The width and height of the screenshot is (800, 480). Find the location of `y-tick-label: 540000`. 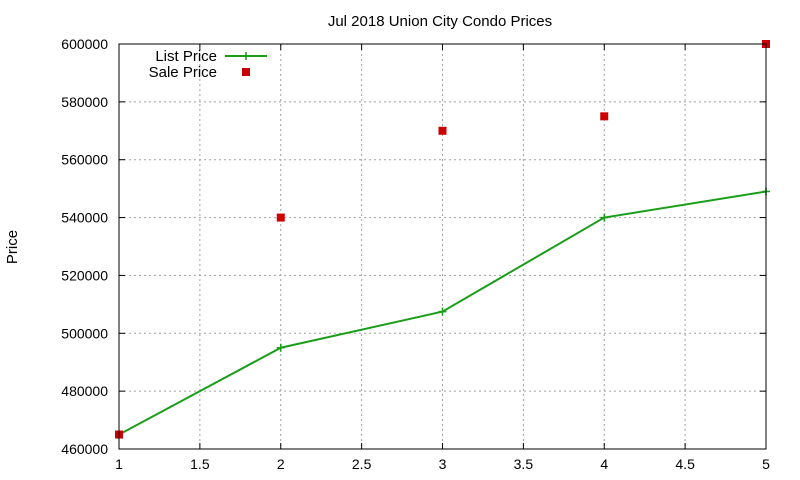

y-tick-label: 540000 is located at coordinates (84, 218).